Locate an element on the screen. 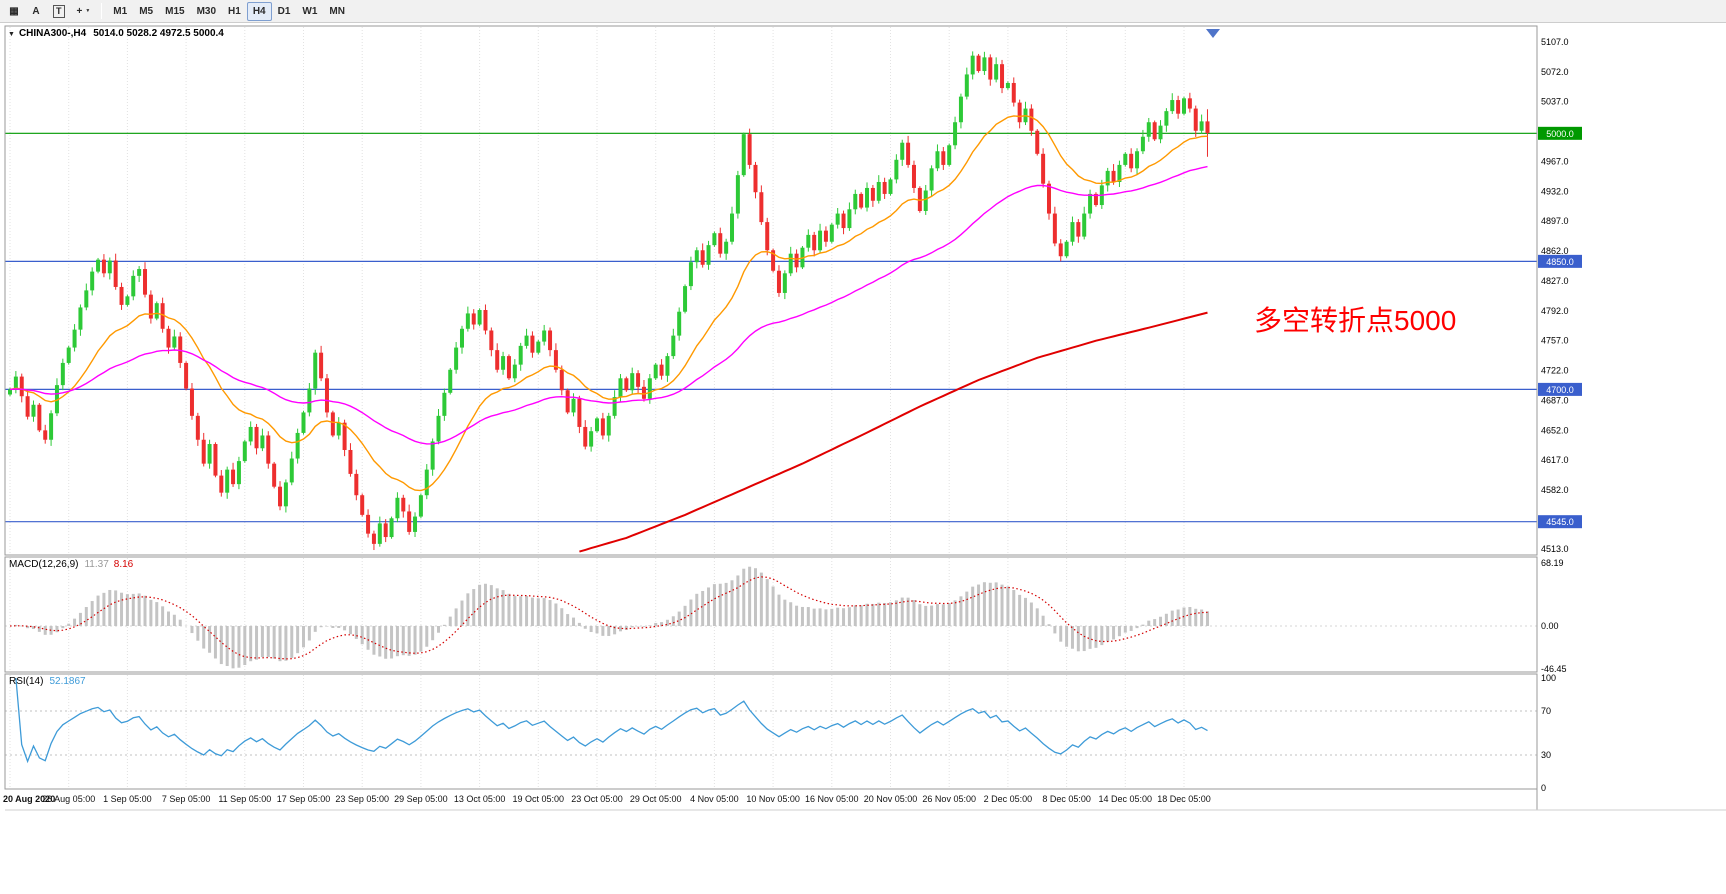 This screenshot has width=1726, height=894. svg-text: 18 Dec 05:00 is located at coordinates (1184, 799).